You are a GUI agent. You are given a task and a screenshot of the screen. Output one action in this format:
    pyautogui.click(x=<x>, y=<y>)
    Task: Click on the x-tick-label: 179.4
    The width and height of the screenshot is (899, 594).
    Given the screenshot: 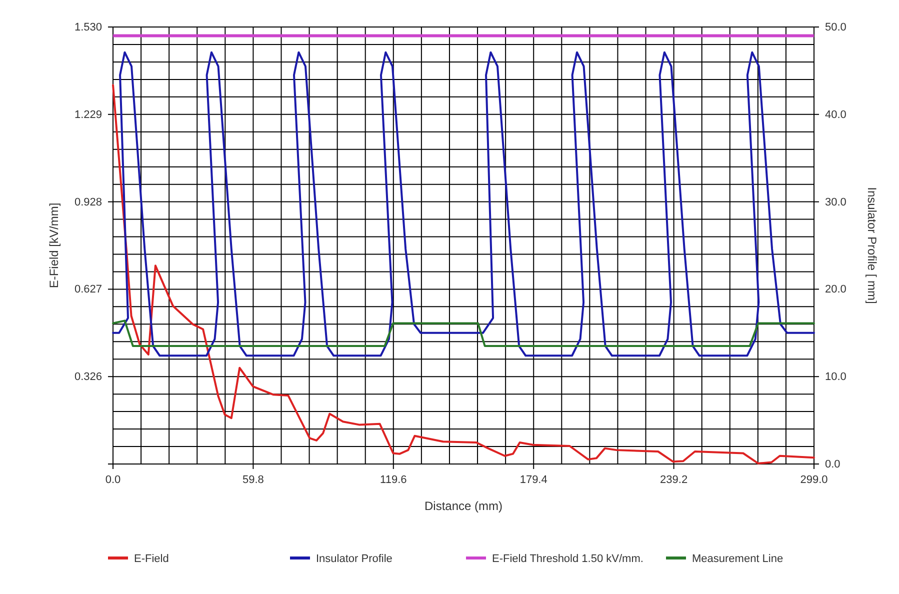 What is the action you would take?
    pyautogui.click(x=534, y=480)
    